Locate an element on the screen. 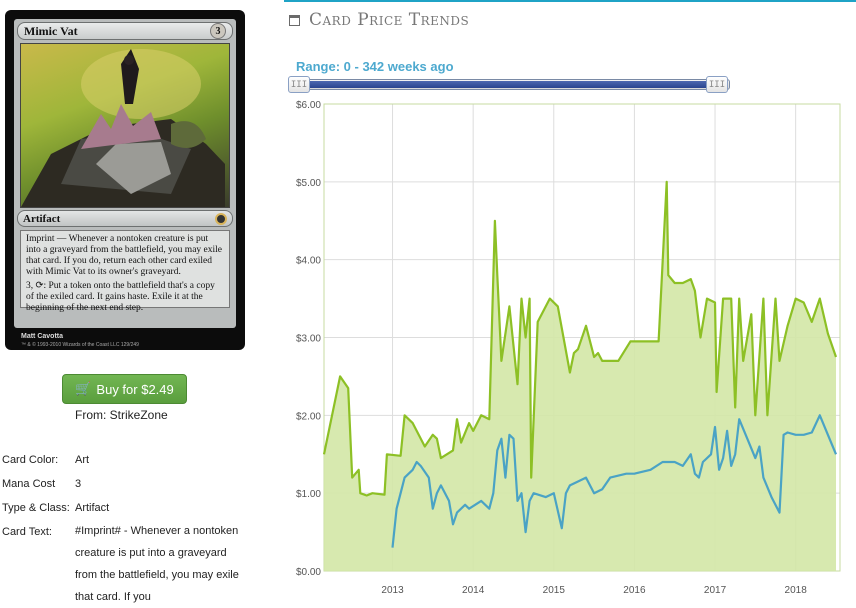  price-trends-title: Card Price Trends is located at coordinates (379, 20).